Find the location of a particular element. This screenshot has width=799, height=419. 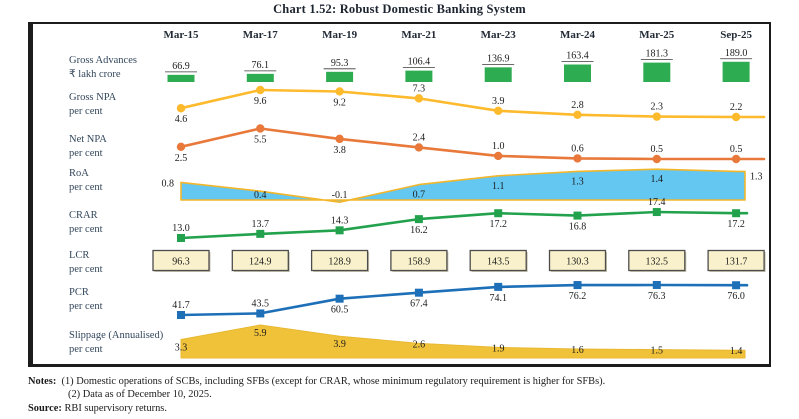

slippage-annualised-value-label: 1.9 is located at coordinates (498, 348).